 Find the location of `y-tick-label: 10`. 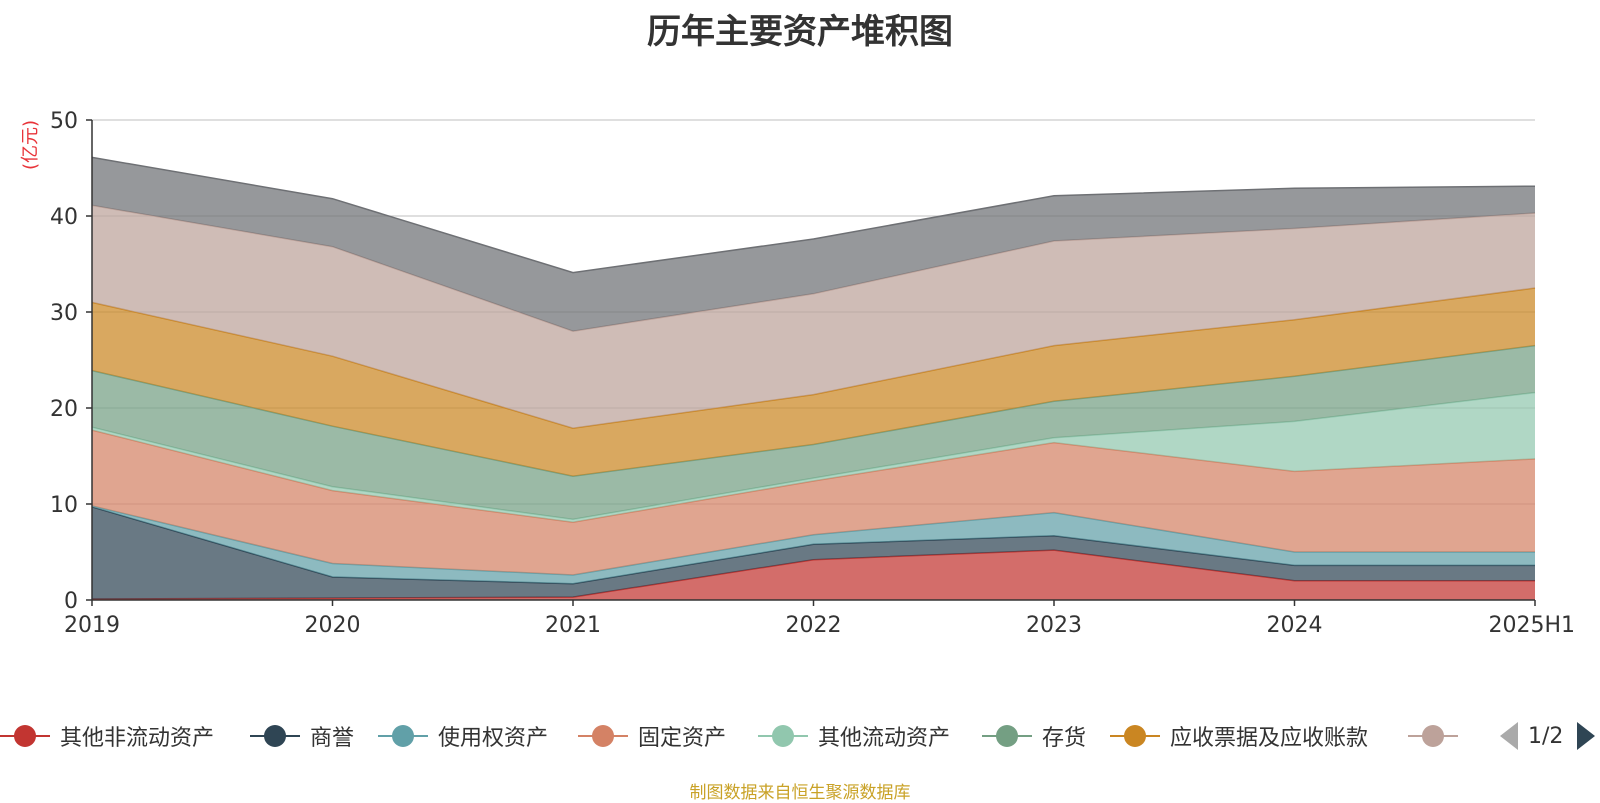

y-tick-label: 10 is located at coordinates (64, 505).